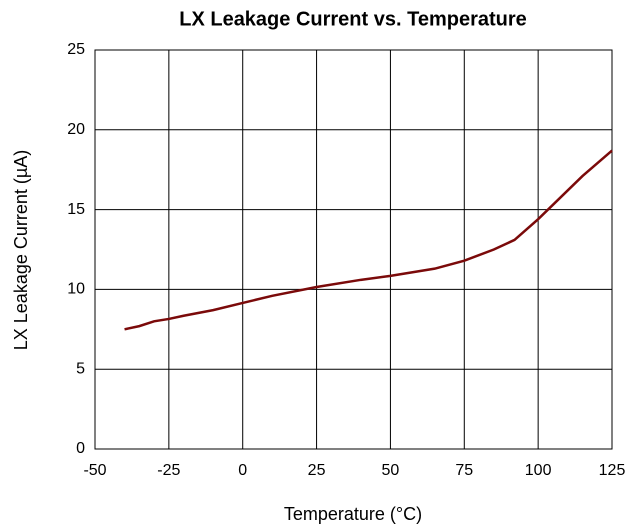  Describe the element at coordinates (76, 209) in the screenshot. I see `y-tick-label: 15` at that location.